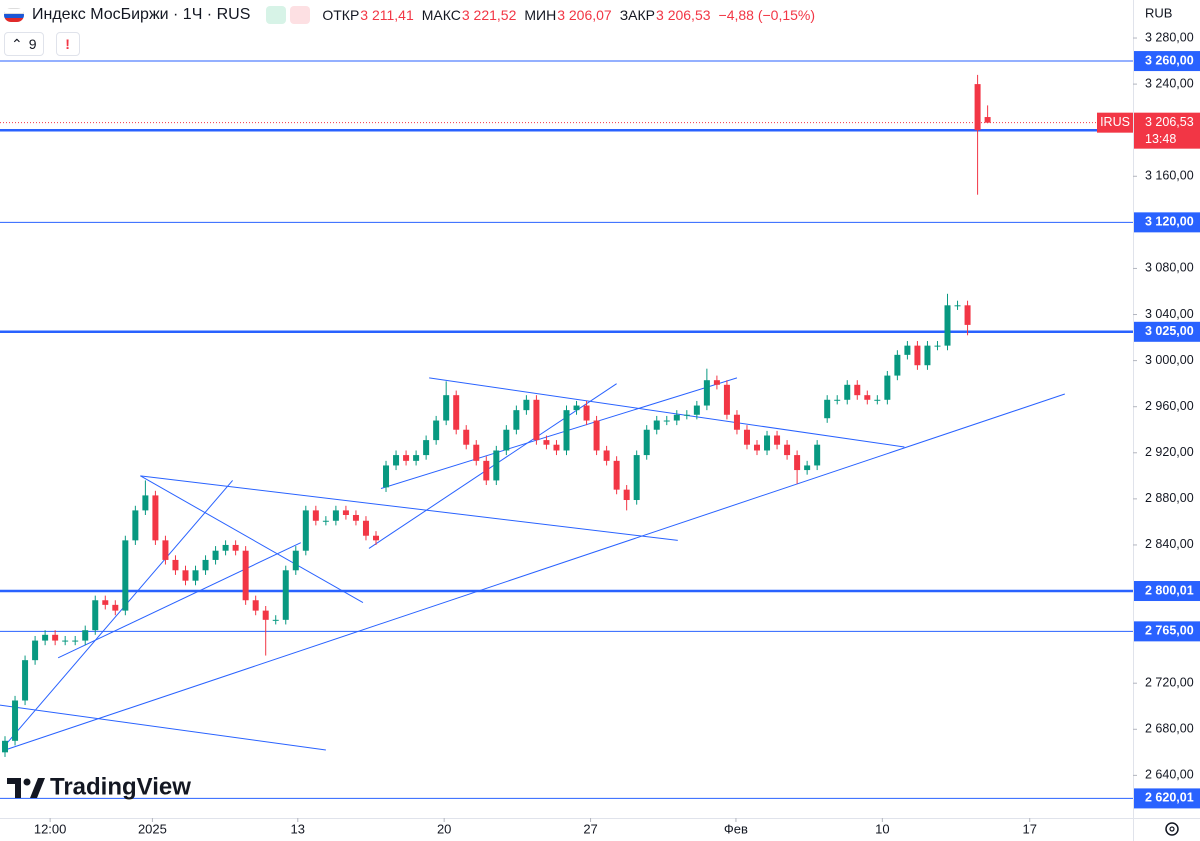  Describe the element at coordinates (1169, 222) in the screenshot. I see `level-label: 3 120,00` at that location.